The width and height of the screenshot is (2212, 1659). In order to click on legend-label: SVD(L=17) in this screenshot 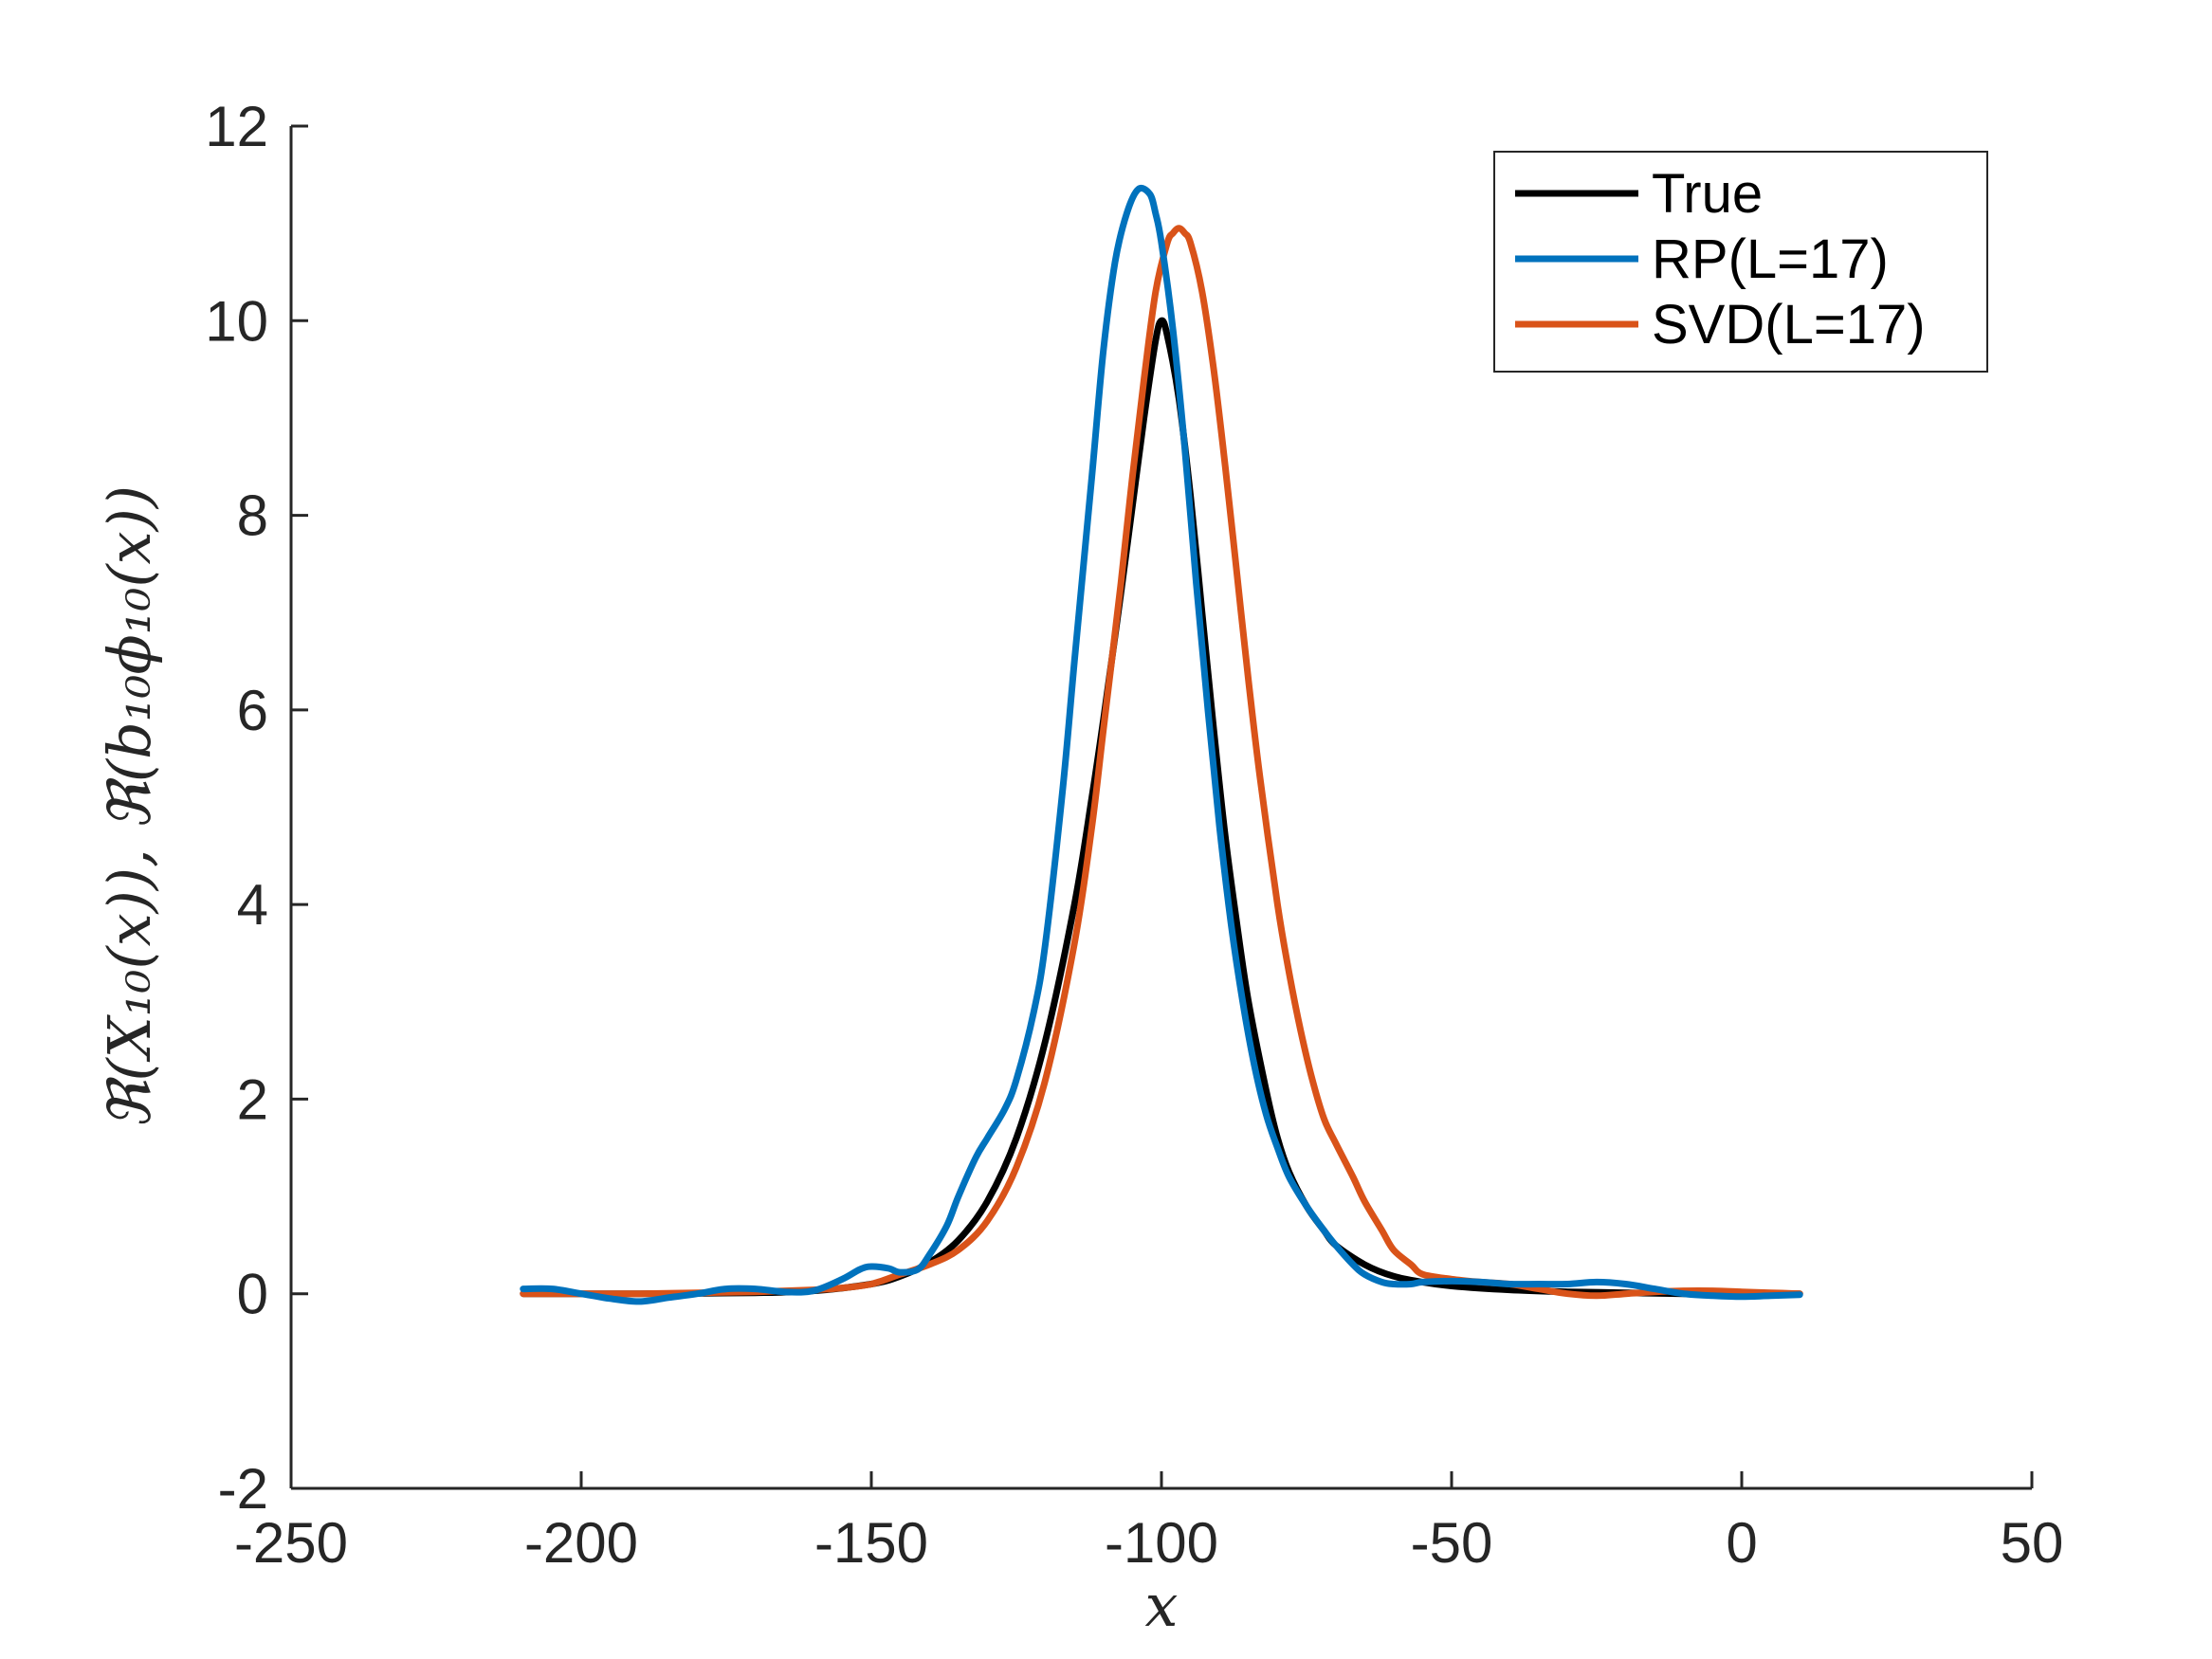, I will do `click(1789, 325)`.